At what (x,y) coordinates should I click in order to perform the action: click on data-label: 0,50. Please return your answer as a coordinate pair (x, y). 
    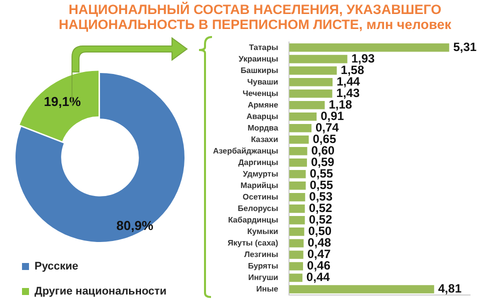
    Looking at the image, I should click on (320, 231).